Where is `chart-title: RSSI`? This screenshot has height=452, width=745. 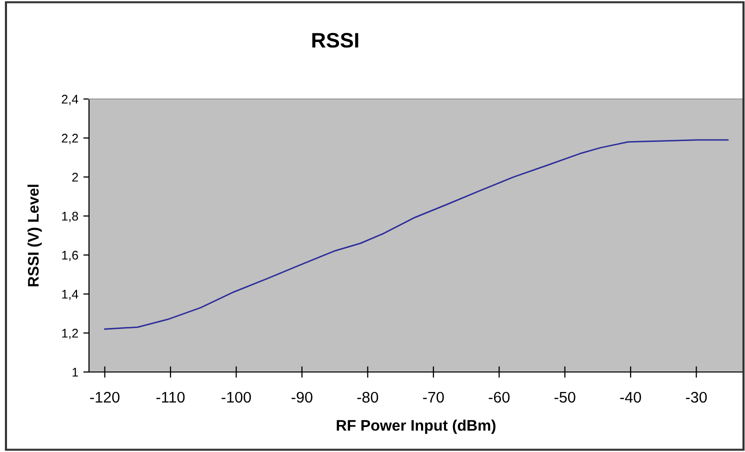 chart-title: RSSI is located at coordinates (335, 40).